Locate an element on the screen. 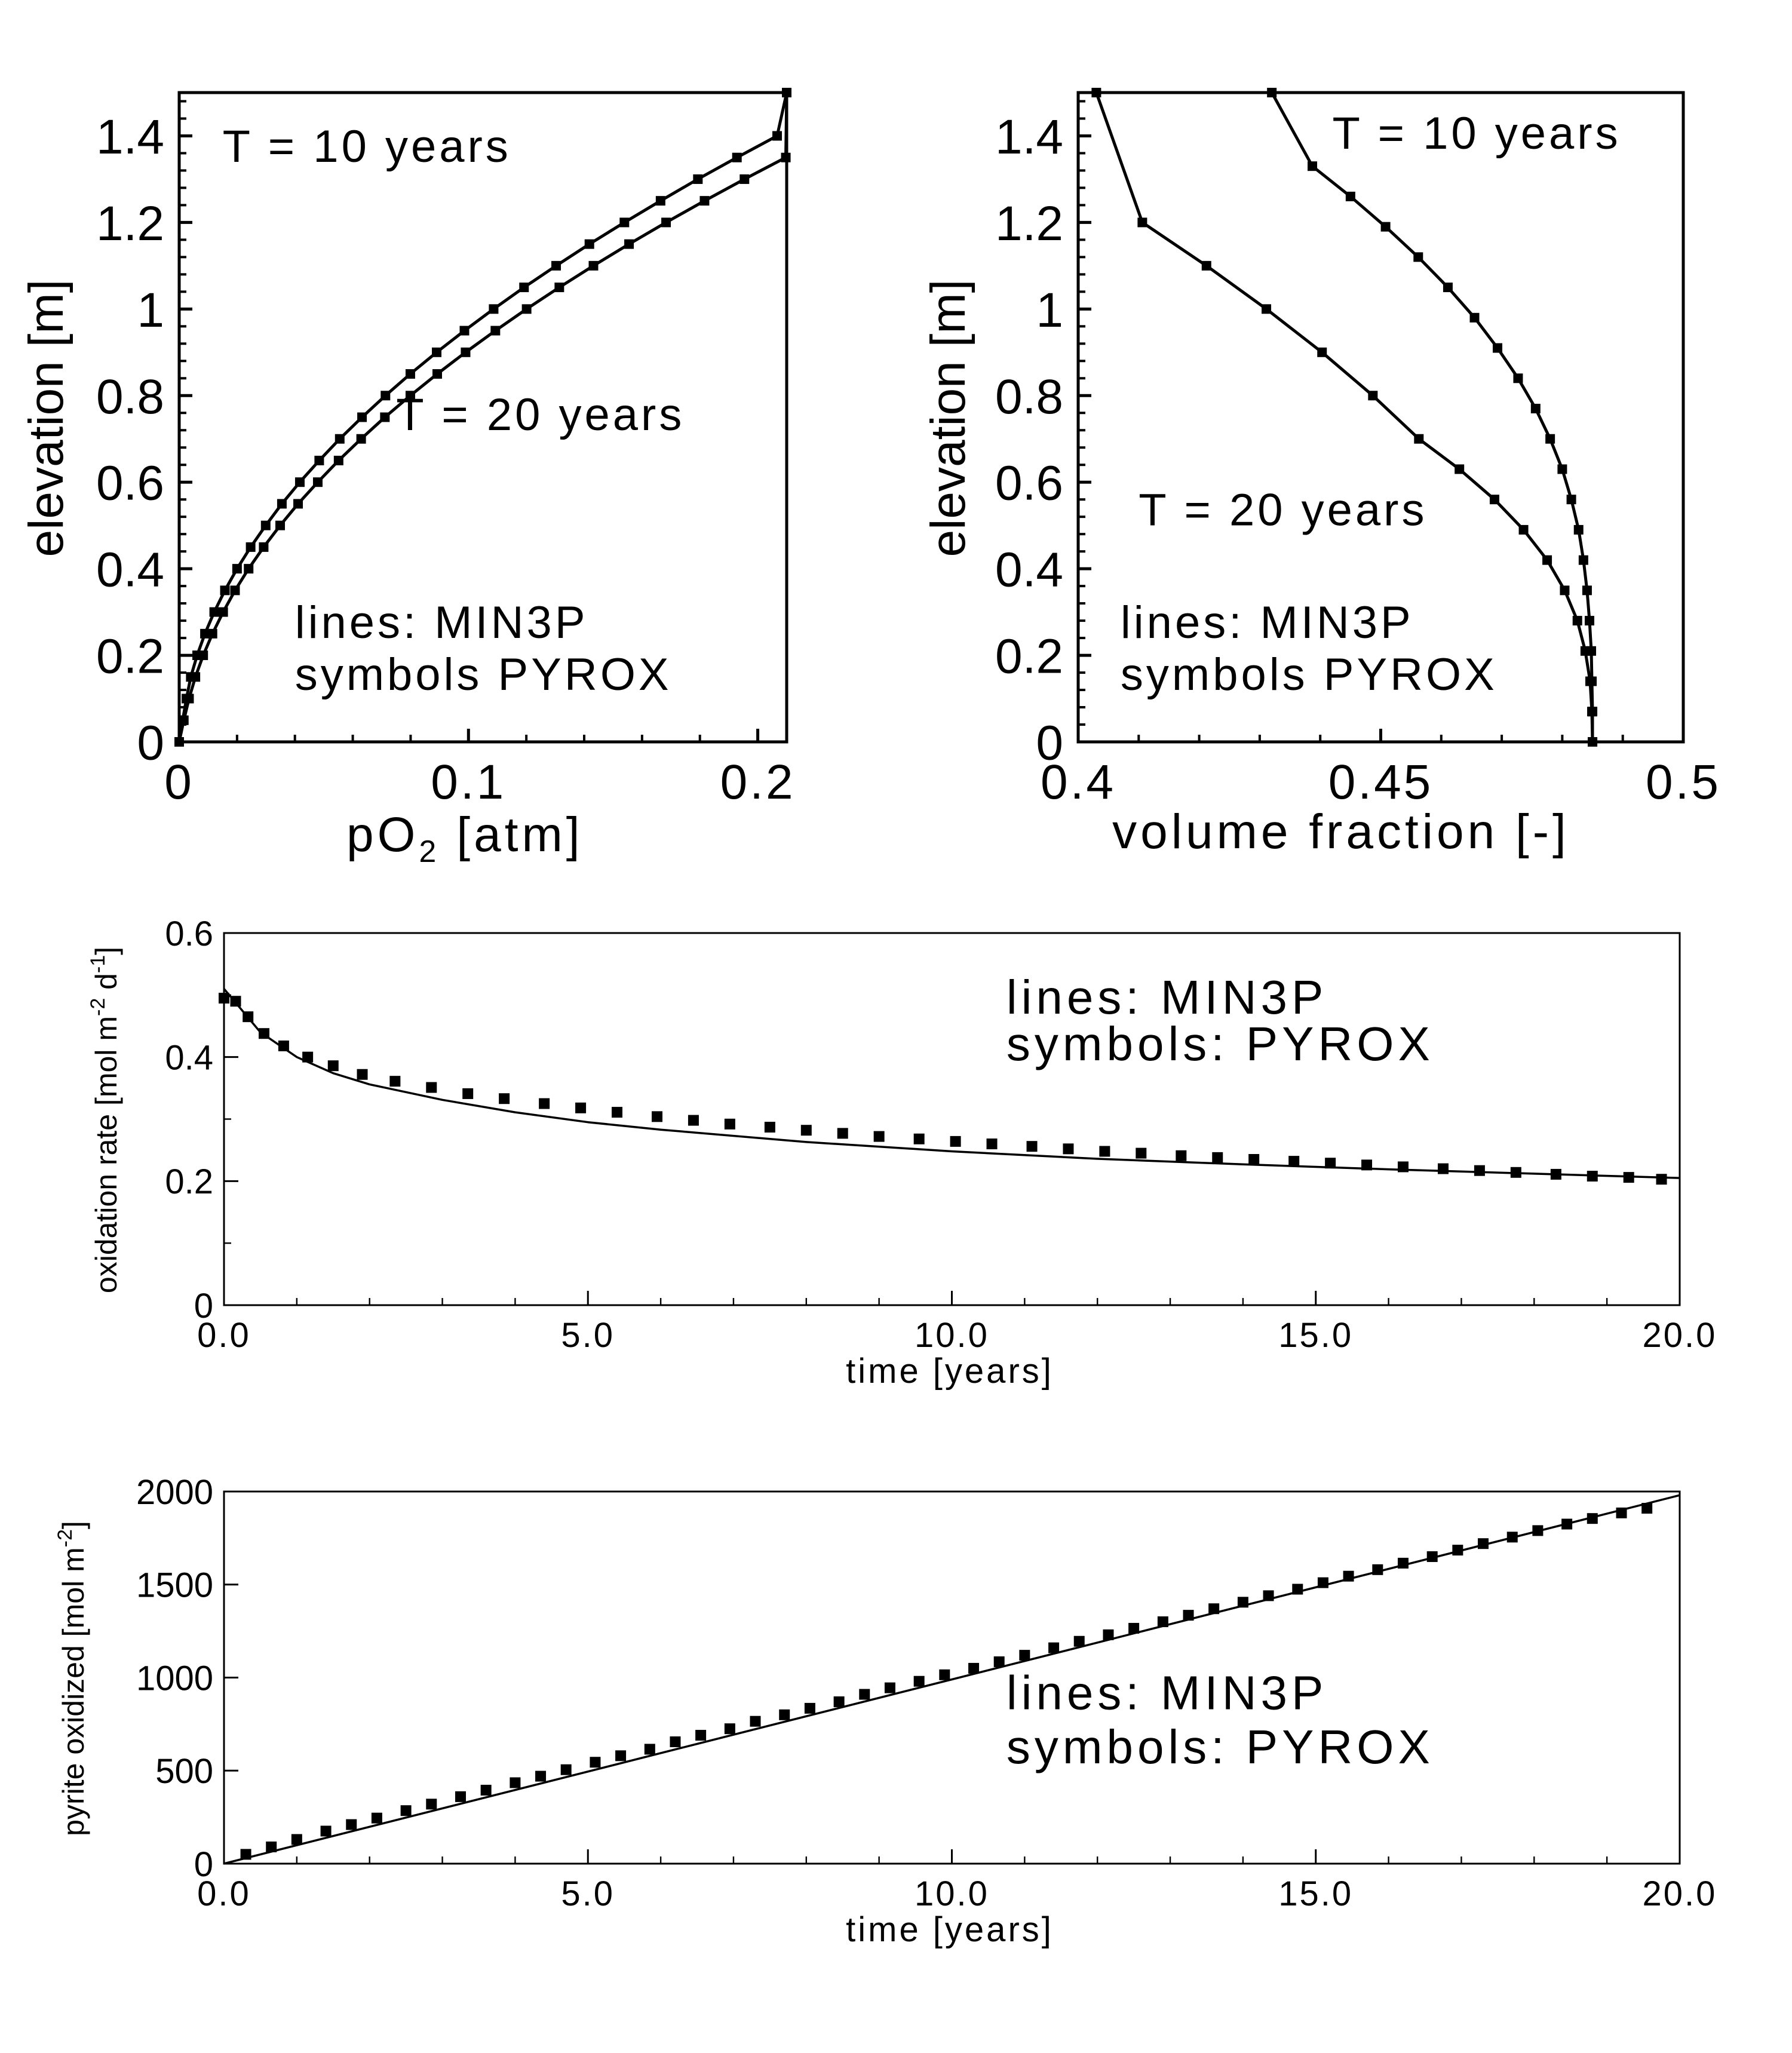 Image resolution: width=1792 pixels, height=2053 pixels. y-tick-label: 0.6 is located at coordinates (1029, 484).